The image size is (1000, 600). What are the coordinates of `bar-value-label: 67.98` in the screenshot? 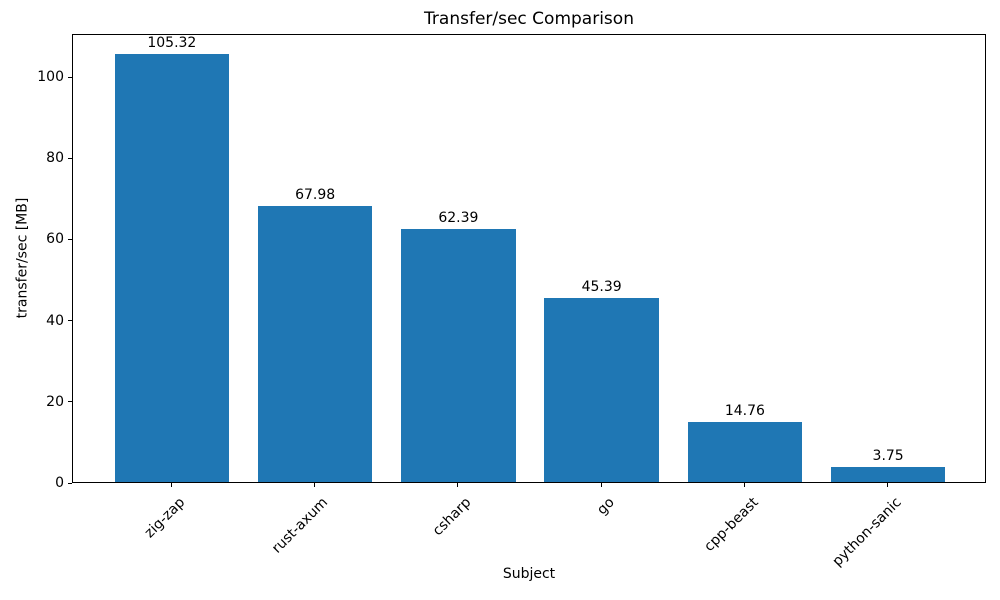 It's located at (315, 195).